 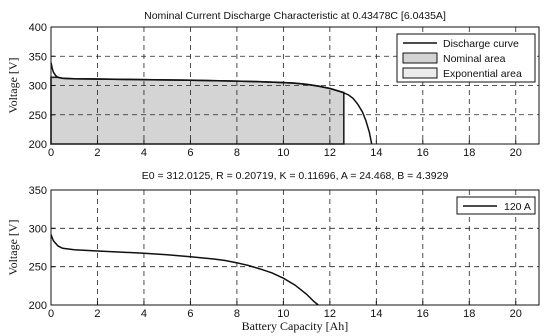 I want to click on legend: 120 A, so click(x=496, y=205).